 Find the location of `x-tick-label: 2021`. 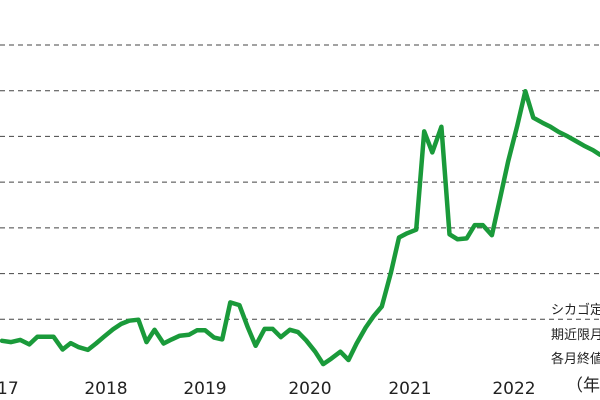

x-tick-label: 2021 is located at coordinates (409, 389).